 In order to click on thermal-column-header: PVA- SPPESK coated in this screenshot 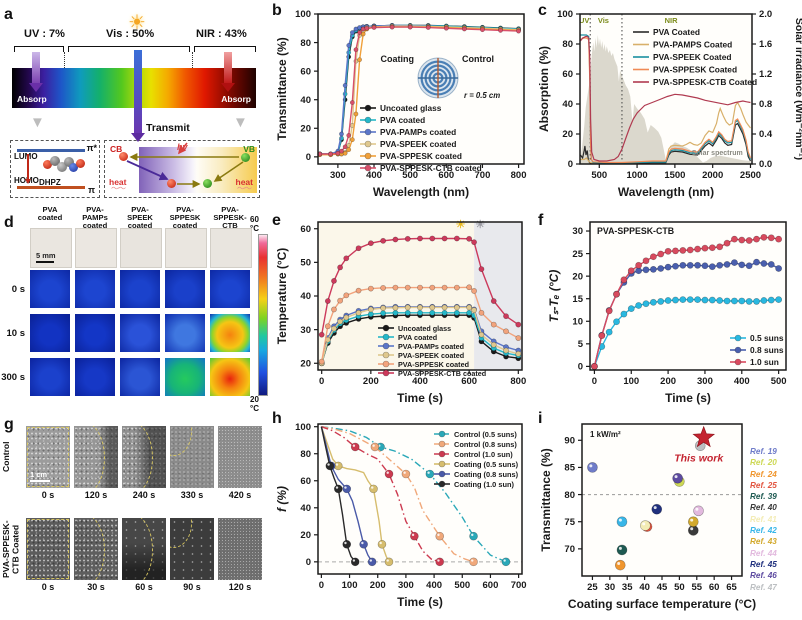, I will do `click(185, 218)`.